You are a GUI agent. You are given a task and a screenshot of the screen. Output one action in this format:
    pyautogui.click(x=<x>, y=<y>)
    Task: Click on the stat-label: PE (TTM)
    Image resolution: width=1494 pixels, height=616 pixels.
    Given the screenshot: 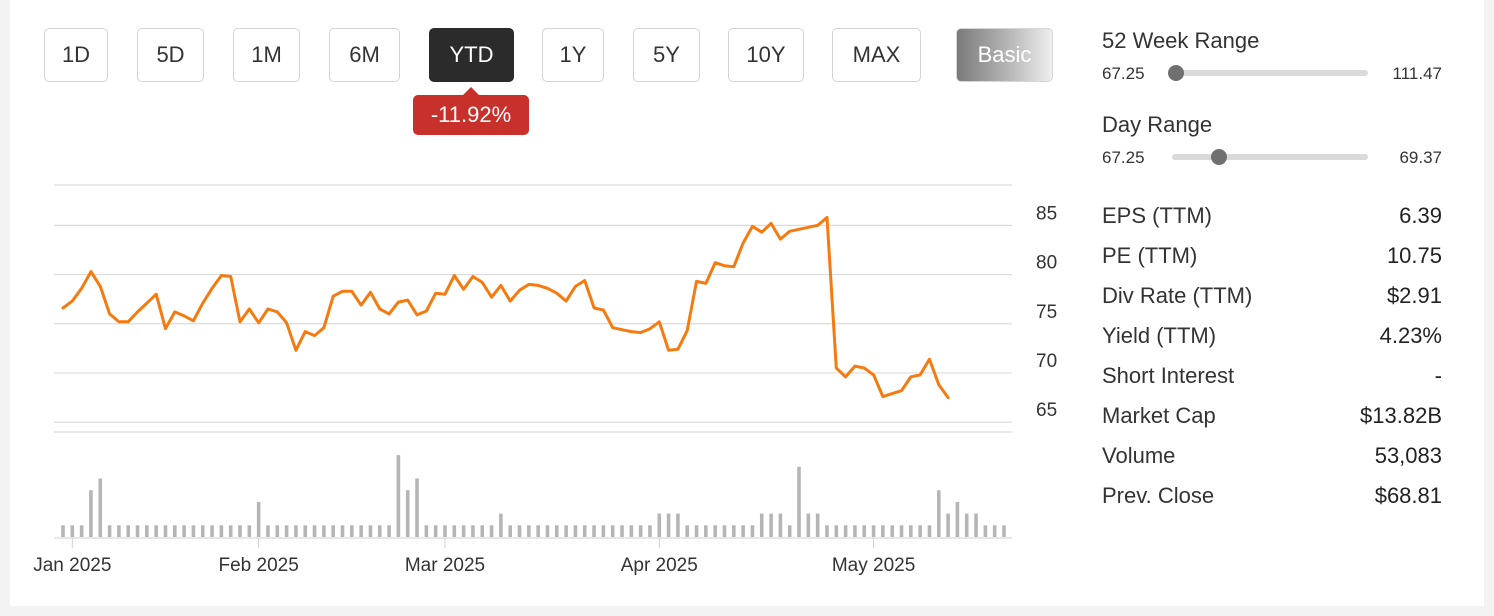 What is the action you would take?
    pyautogui.click(x=1150, y=255)
    